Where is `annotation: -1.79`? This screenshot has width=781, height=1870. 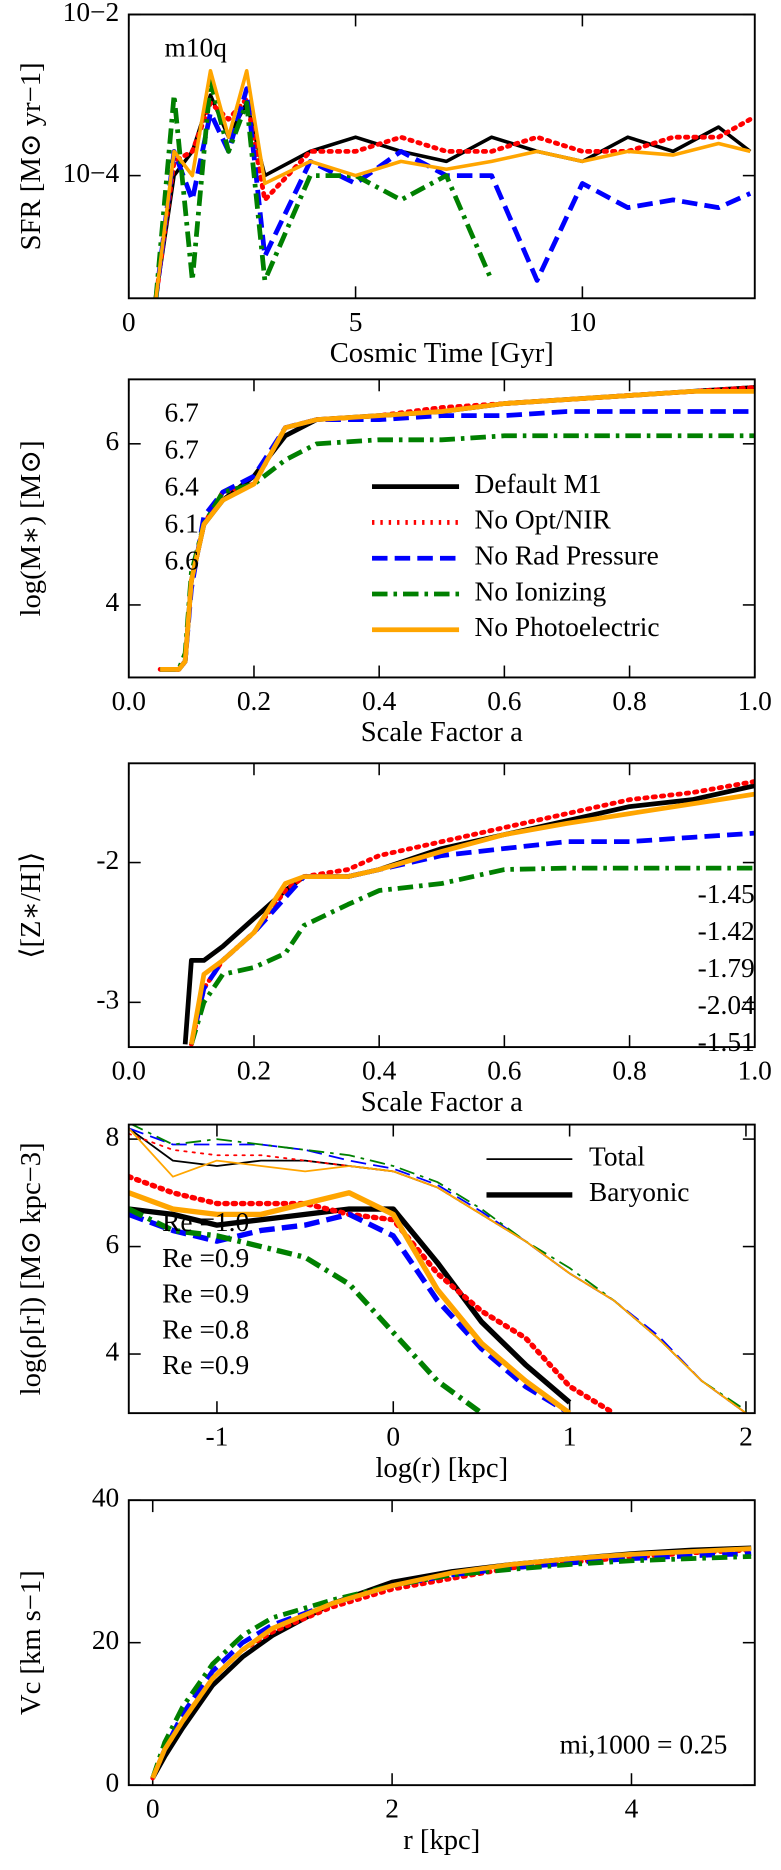
annotation: -1.79 is located at coordinates (726, 968).